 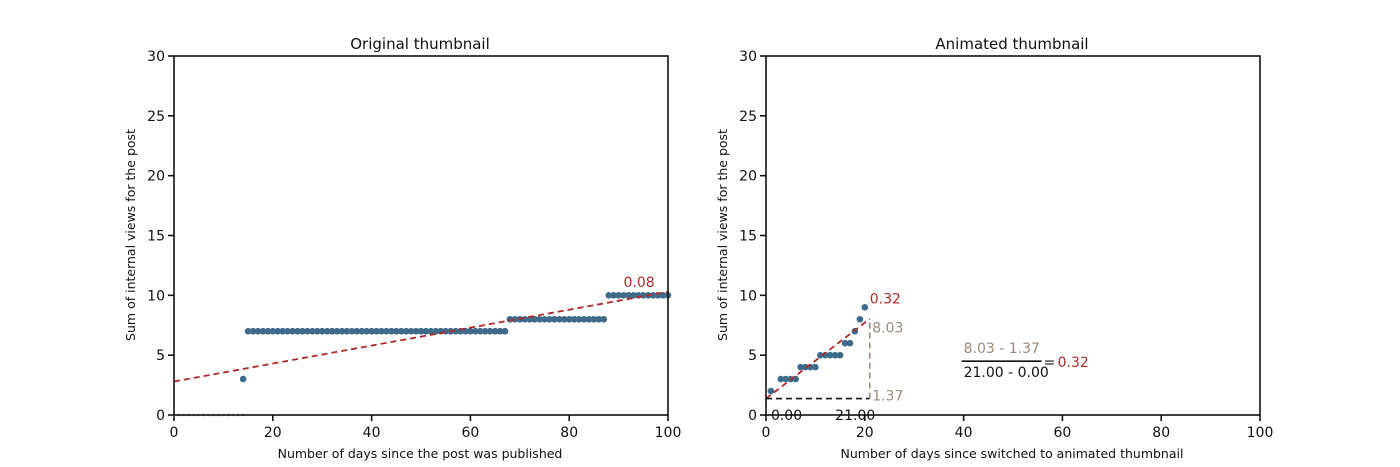 What do you see at coordinates (887, 397) in the screenshot?
I see `annotation-label: 1.37` at bounding box center [887, 397].